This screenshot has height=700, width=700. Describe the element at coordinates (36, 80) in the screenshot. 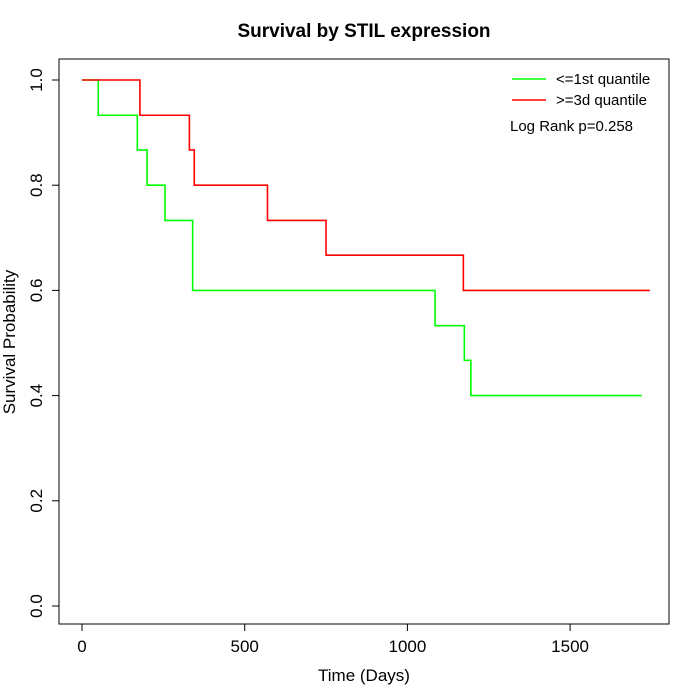

I see `y-tick-label: 1.0` at that location.